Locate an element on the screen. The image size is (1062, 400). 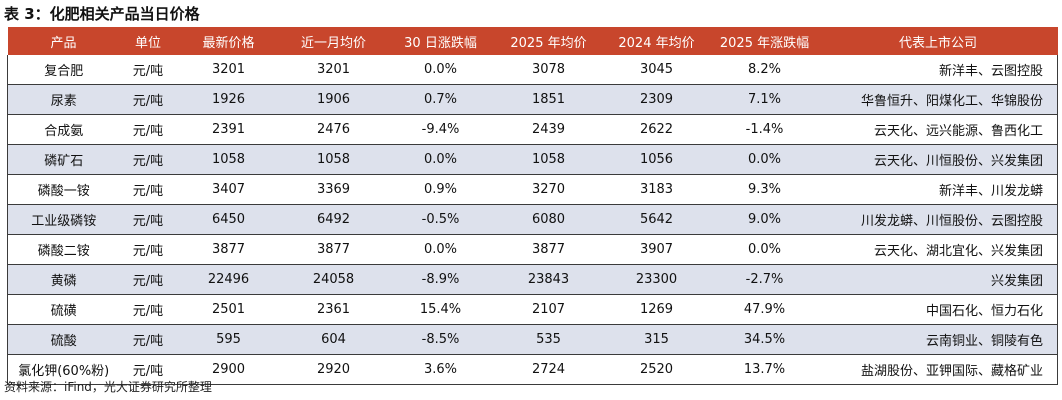
cell-2025-change: 47.9% is located at coordinates (764, 309).